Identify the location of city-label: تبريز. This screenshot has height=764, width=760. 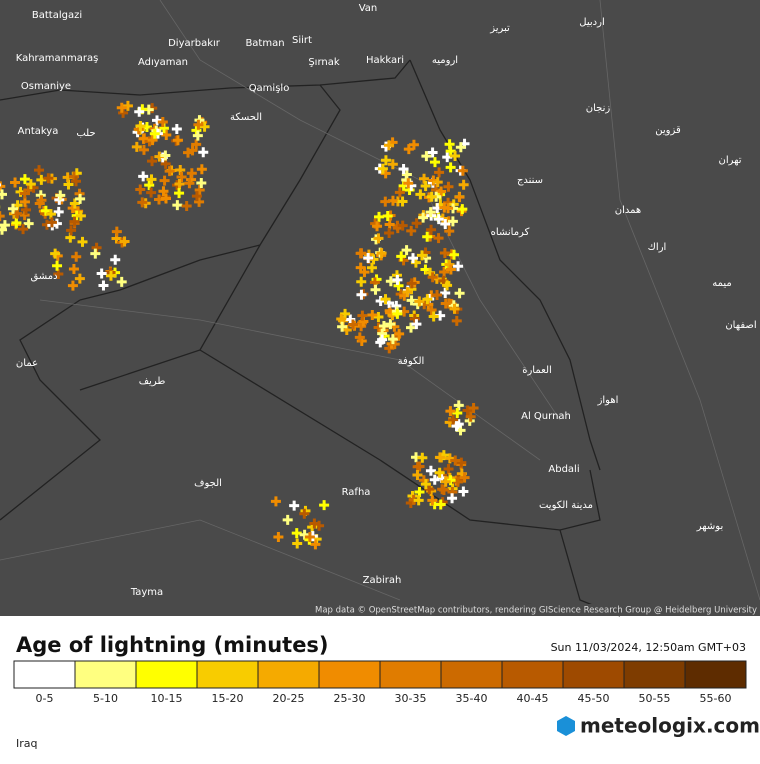
(499, 28).